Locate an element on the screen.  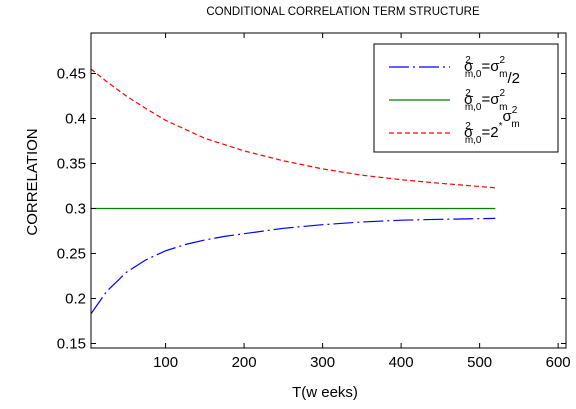
legend-label-3: σ2 m,0=2*σ2 m is located at coordinates (492, 125).